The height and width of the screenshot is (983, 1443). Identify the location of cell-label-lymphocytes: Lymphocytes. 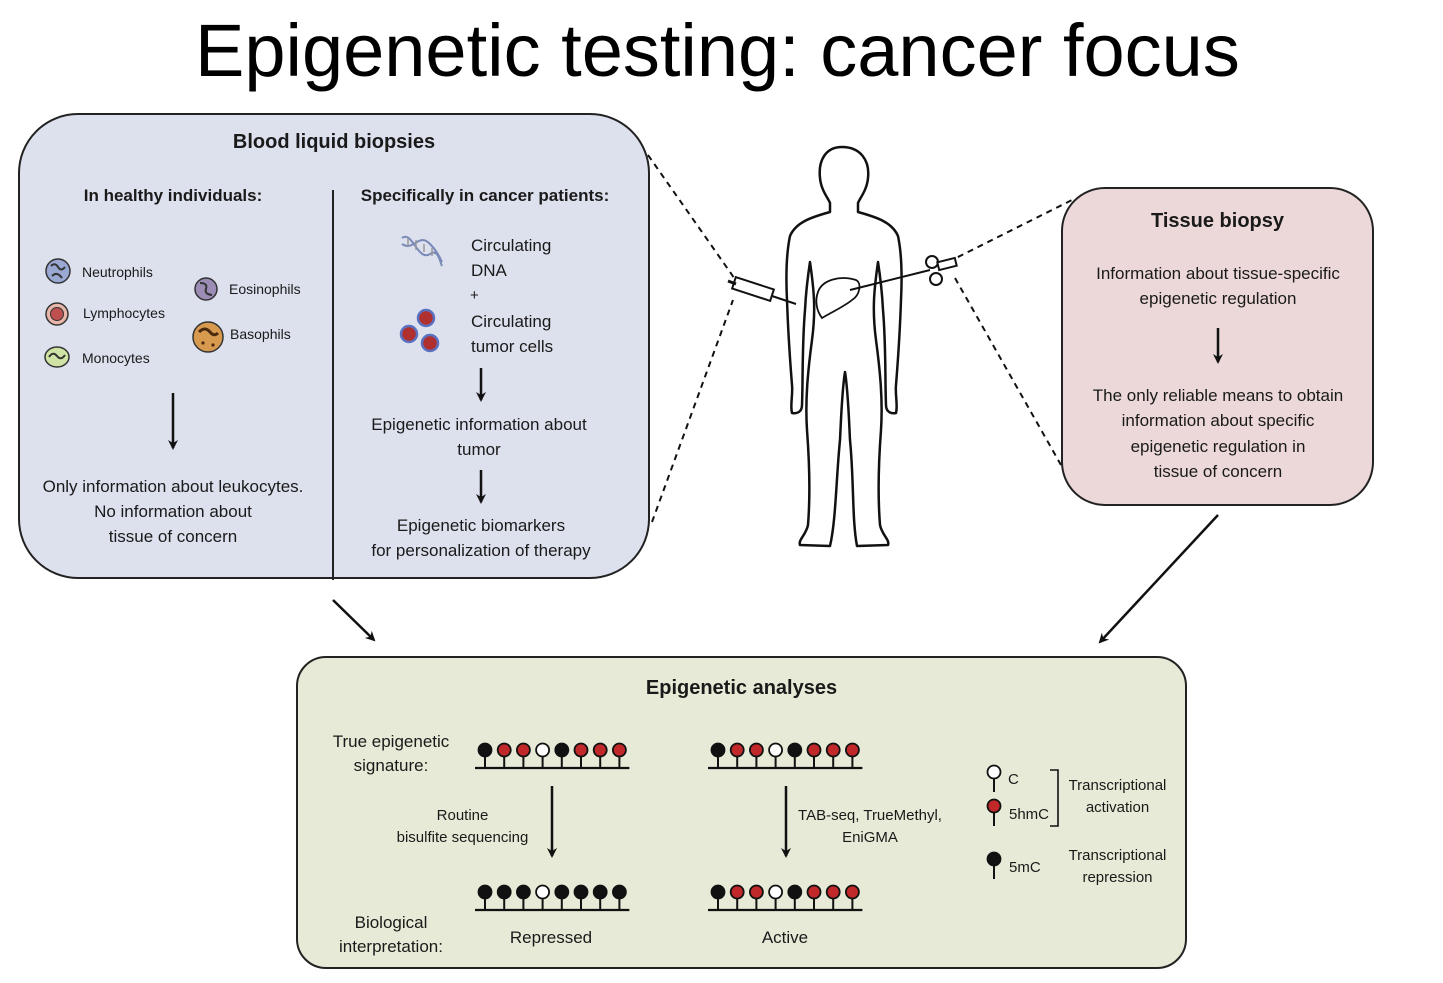
(124, 313).